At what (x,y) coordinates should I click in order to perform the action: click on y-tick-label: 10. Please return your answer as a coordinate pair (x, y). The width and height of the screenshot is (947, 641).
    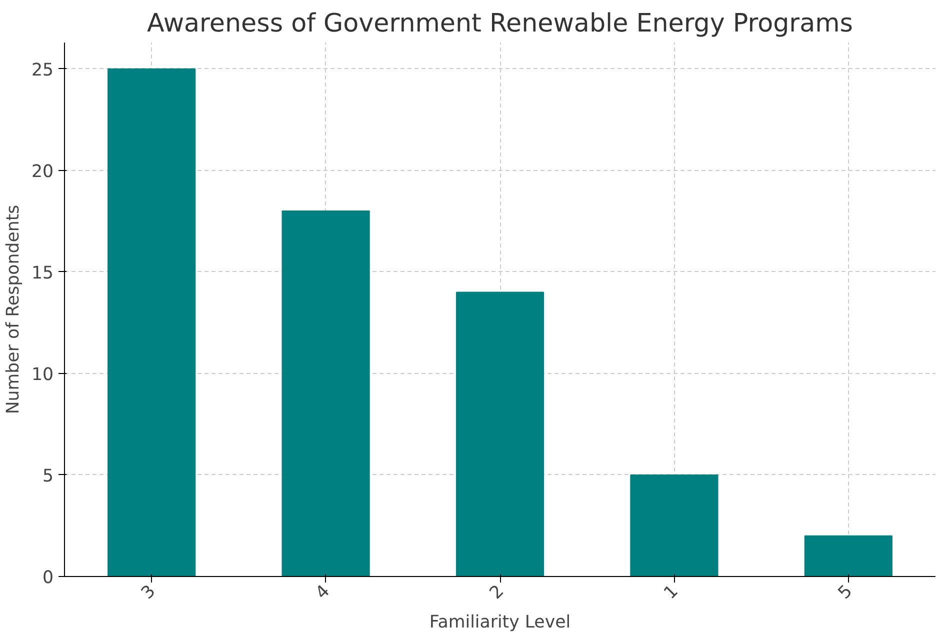
    Looking at the image, I should click on (42, 374).